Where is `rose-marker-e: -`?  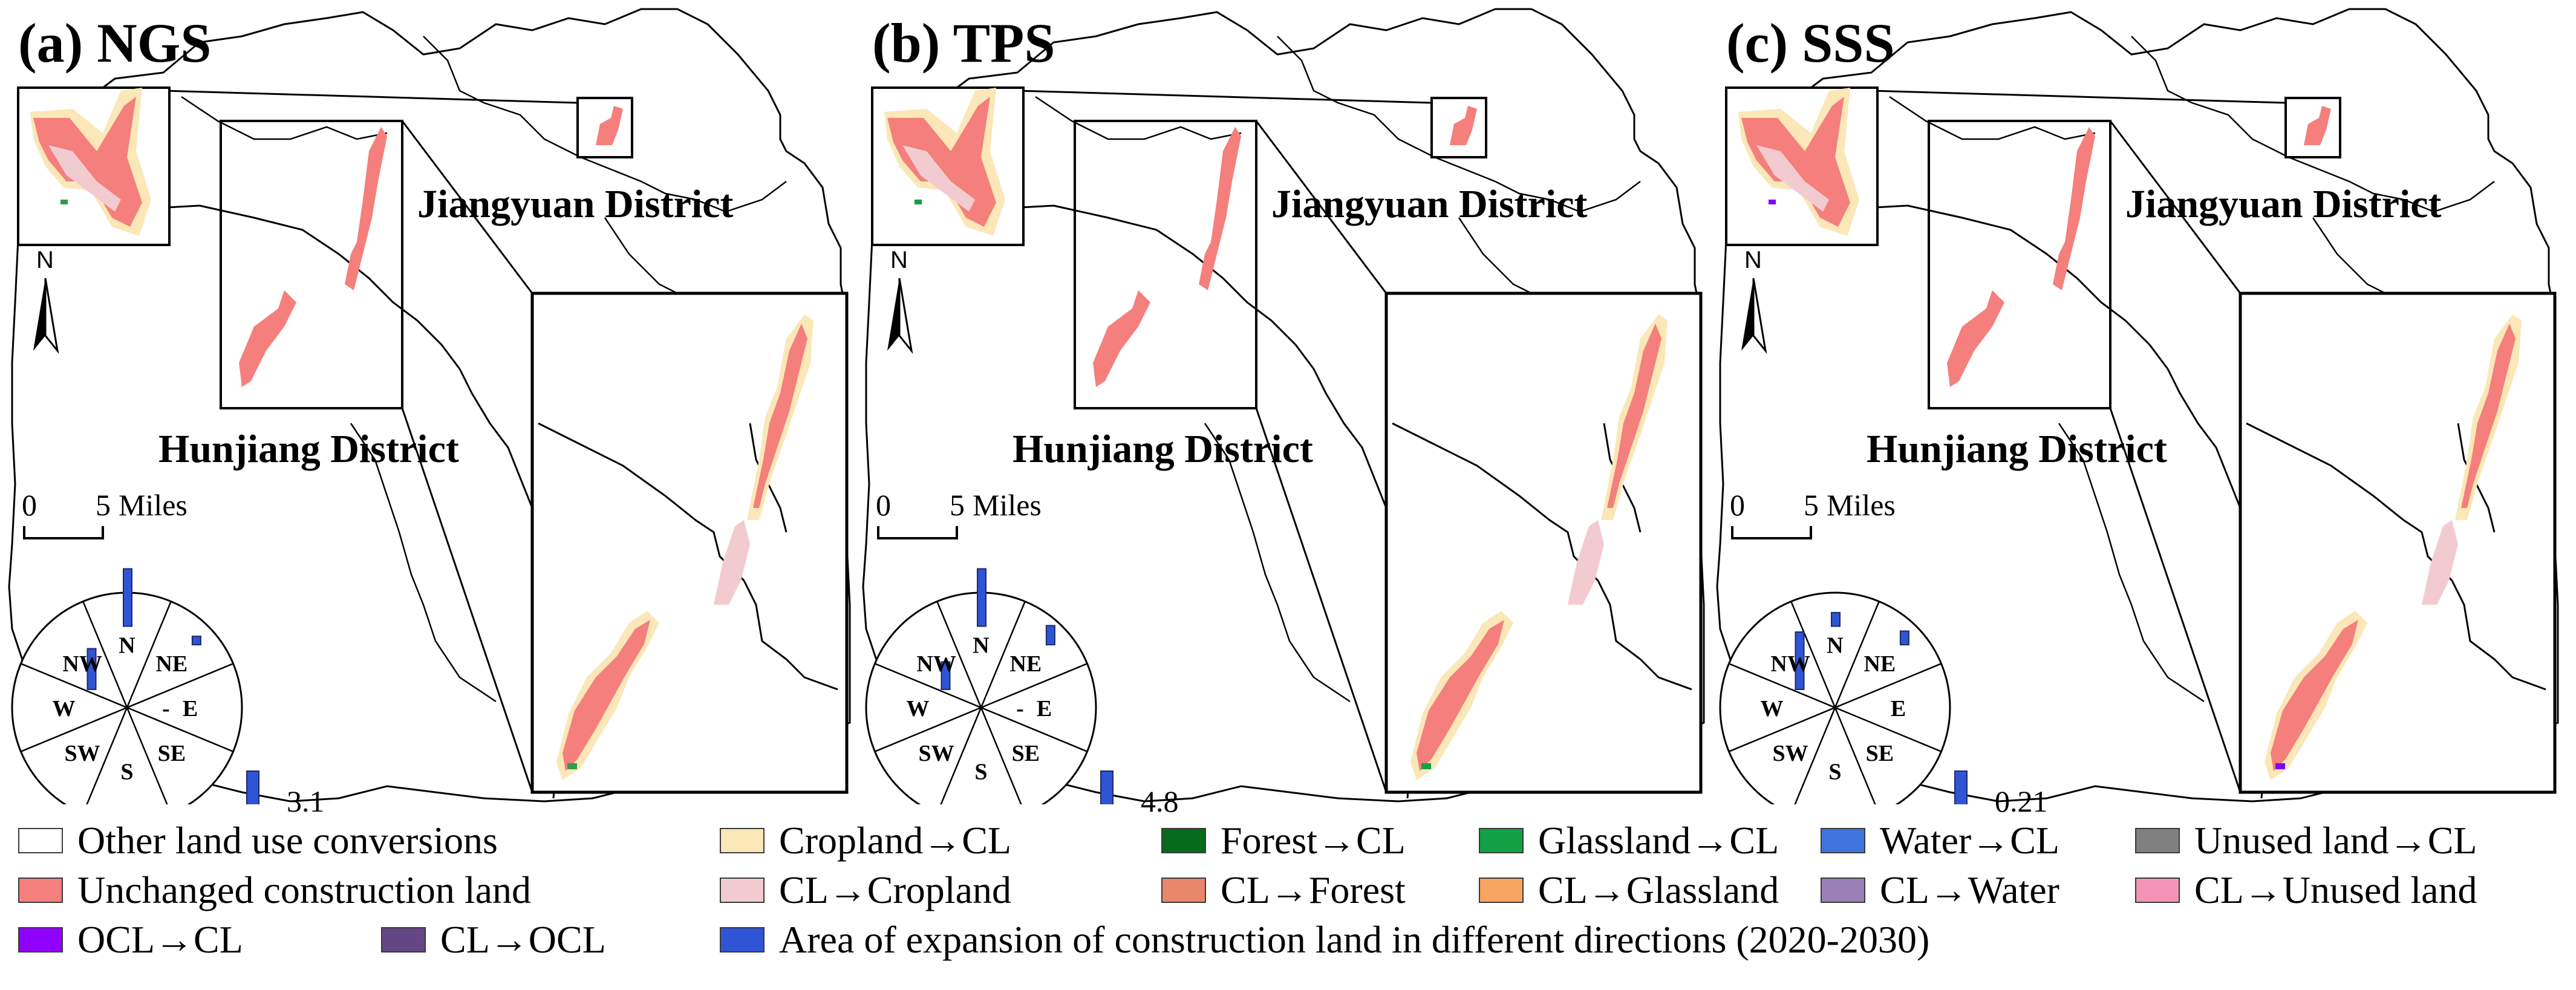 rose-marker-e: - is located at coordinates (166, 709).